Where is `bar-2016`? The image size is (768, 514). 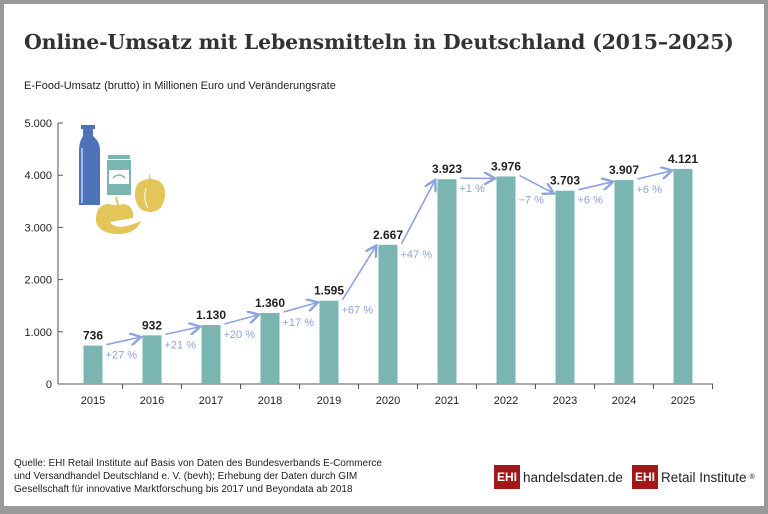
bar-2016 is located at coordinates (152, 359).